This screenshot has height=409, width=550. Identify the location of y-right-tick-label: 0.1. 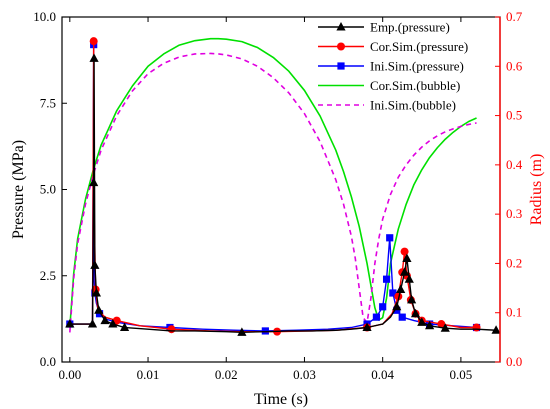
(514, 312).